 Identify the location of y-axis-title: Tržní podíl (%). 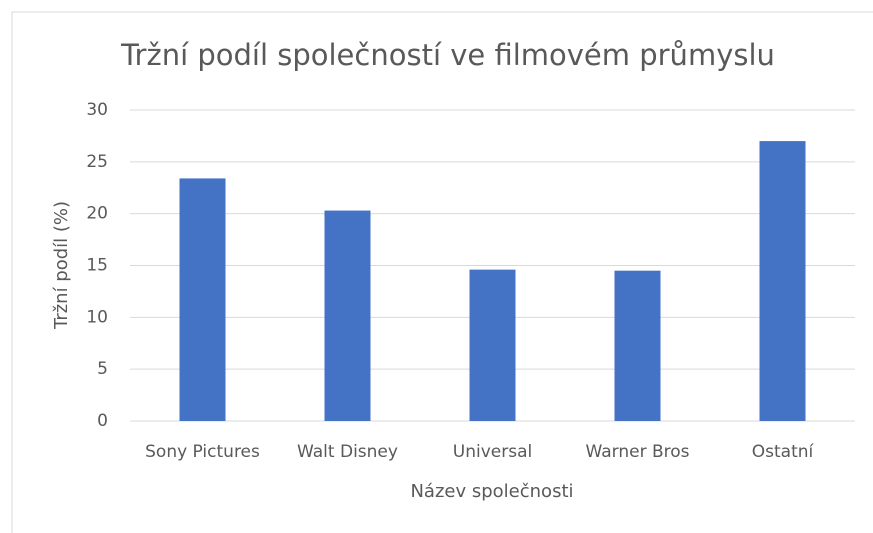
(61, 265).